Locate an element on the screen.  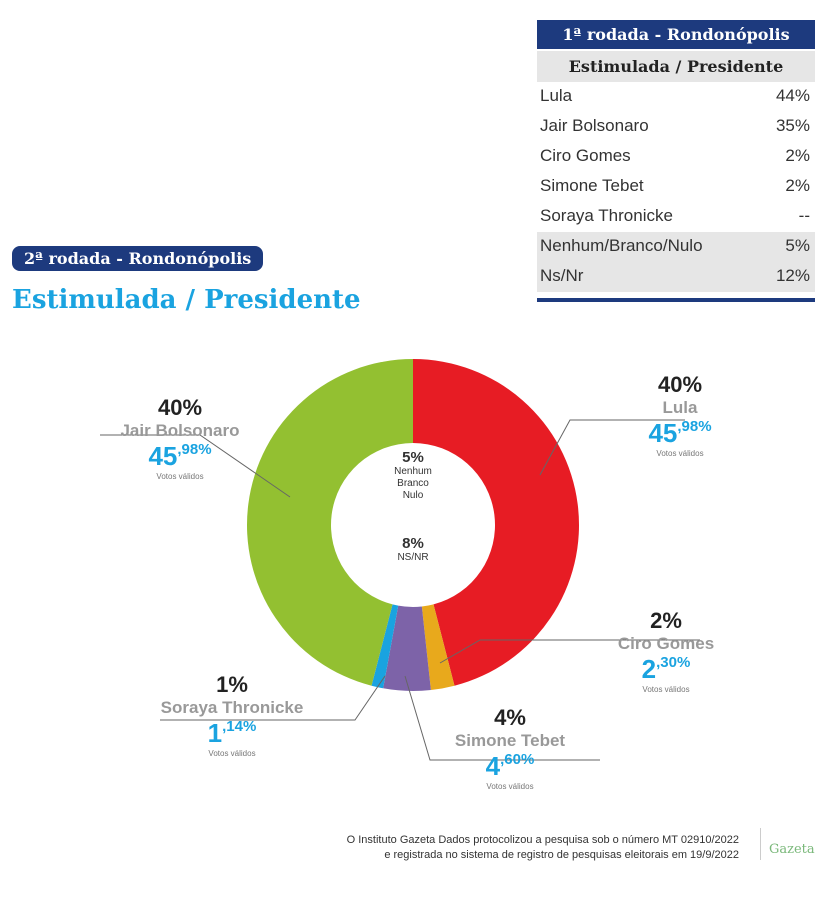
valid-dec: ,30% is located at coordinates (673, 662).